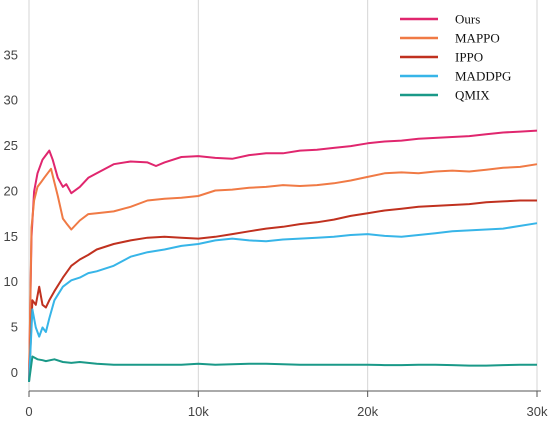 The image size is (550, 434). I want to click on y-tick-label: 25, so click(11, 145).